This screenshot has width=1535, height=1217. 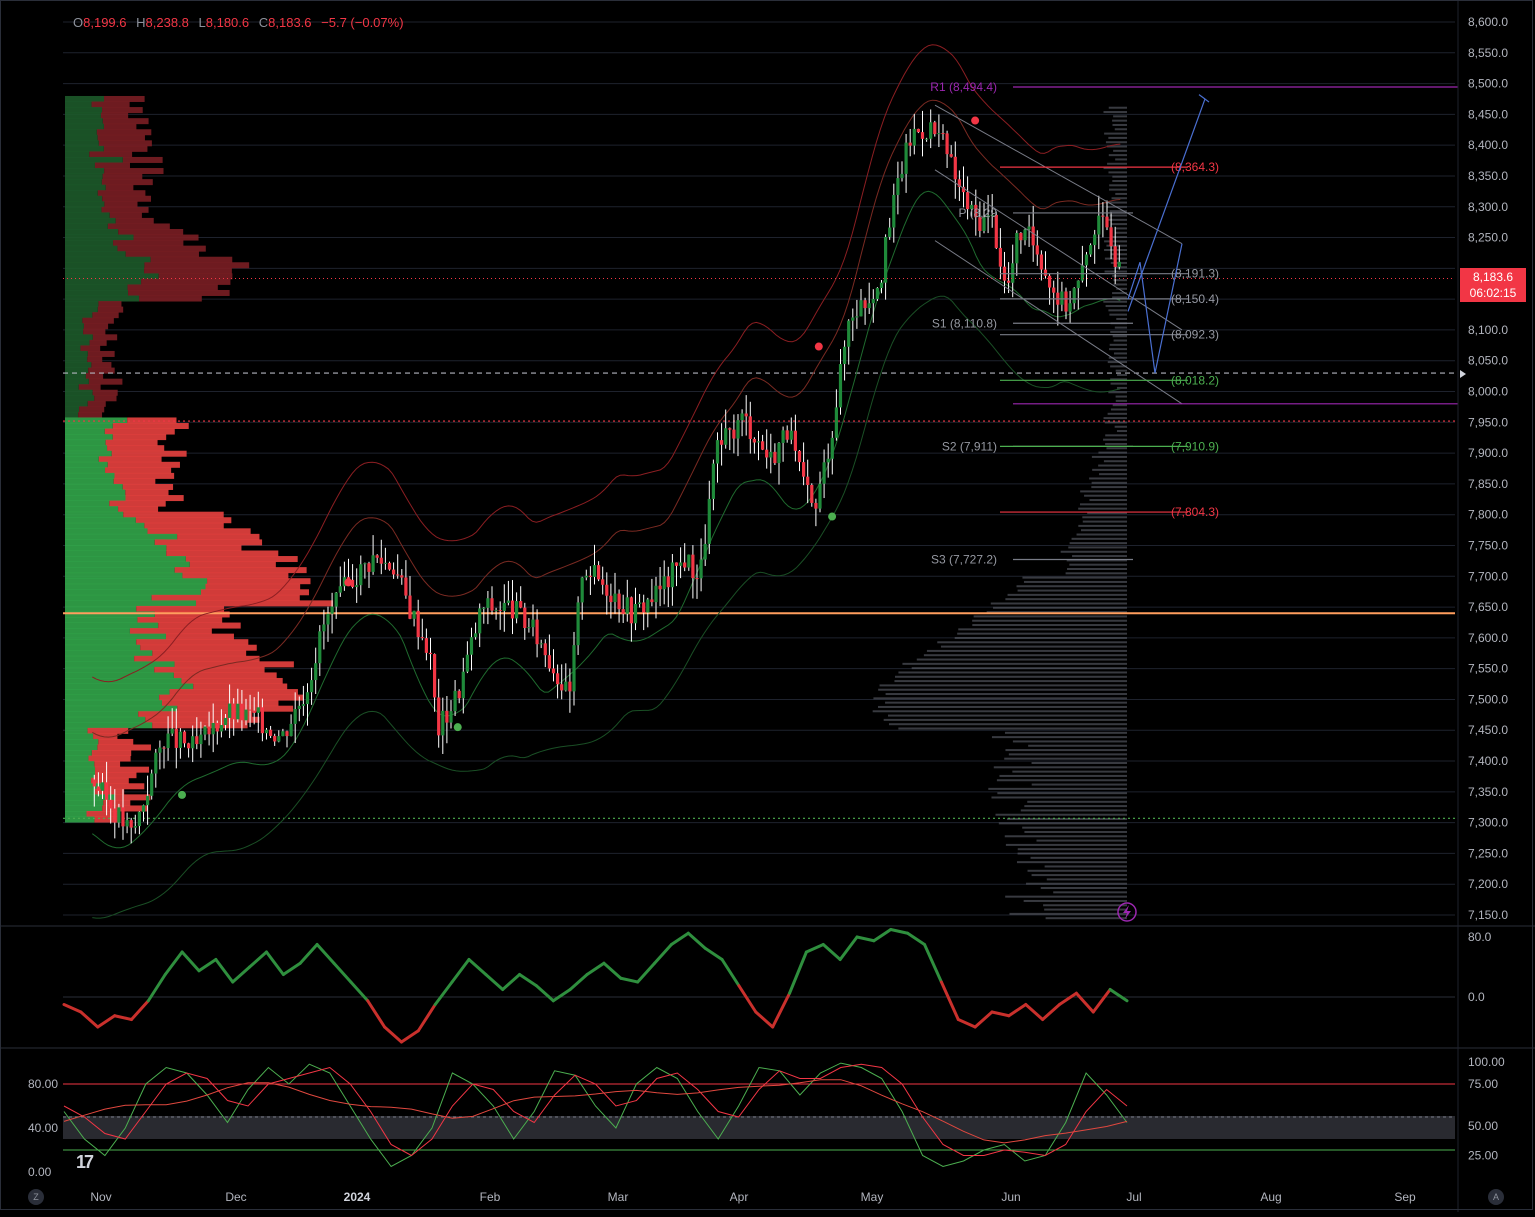 I want to click on stoch-right-tick: 50.00, so click(x=1483, y=1126).